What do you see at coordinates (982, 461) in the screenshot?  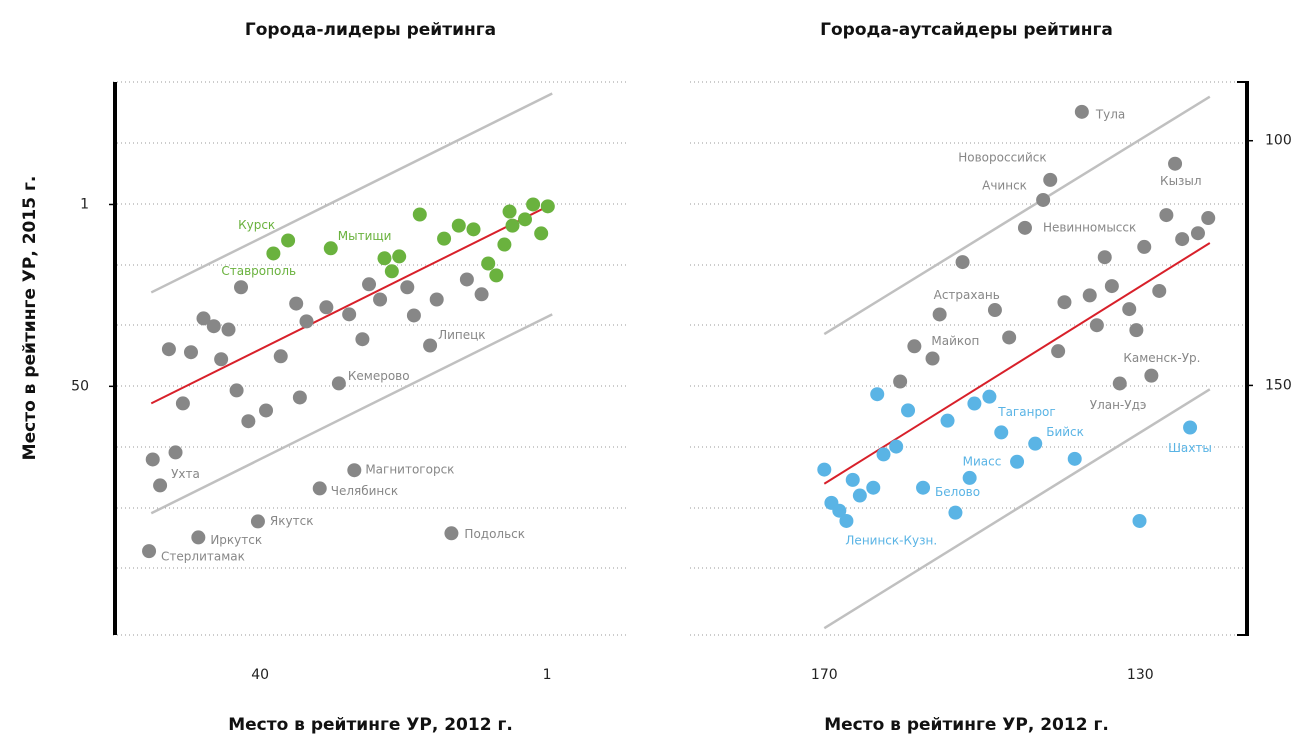 I see `point-label: Миасс` at bounding box center [982, 461].